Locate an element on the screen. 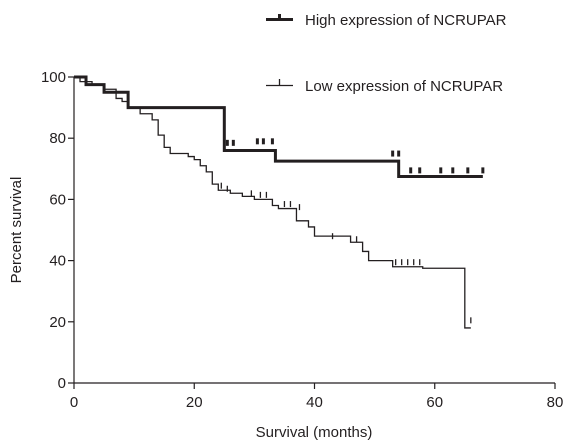 The image size is (569, 444). legend-label-low-expression: Low expression of NCRUPAR is located at coordinates (404, 86).